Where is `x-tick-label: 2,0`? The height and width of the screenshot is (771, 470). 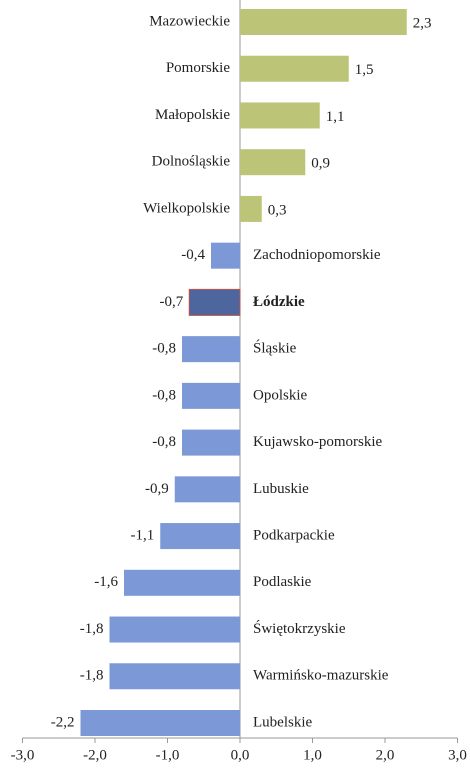 x-tick-label: 2,0 is located at coordinates (385, 755).